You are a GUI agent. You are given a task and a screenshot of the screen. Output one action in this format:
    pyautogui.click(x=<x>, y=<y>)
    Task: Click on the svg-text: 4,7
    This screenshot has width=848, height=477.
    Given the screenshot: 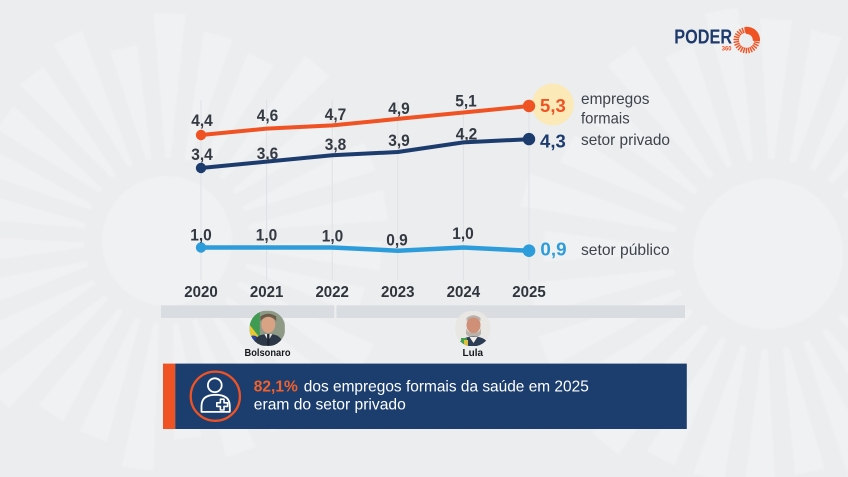 What is the action you would take?
    pyautogui.click(x=336, y=115)
    